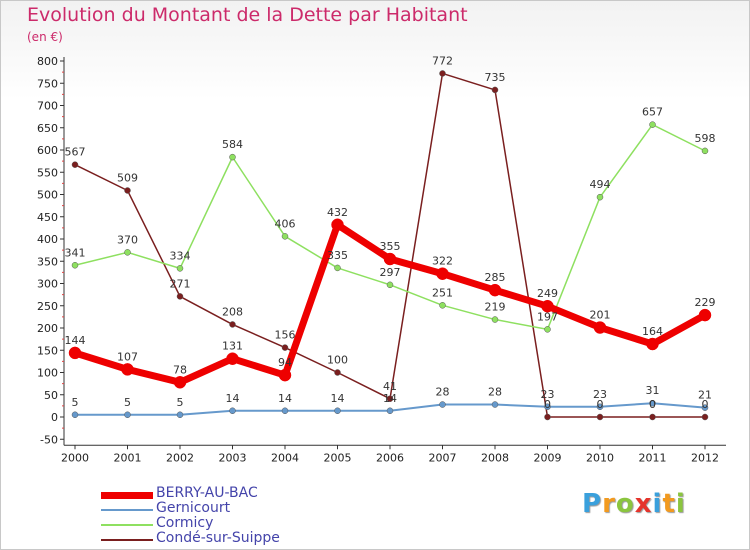 Image resolution: width=750 pixels, height=550 pixels. Describe the element at coordinates (652, 331) in the screenshot. I see `data-label-berry-au-bac: 164` at that location.